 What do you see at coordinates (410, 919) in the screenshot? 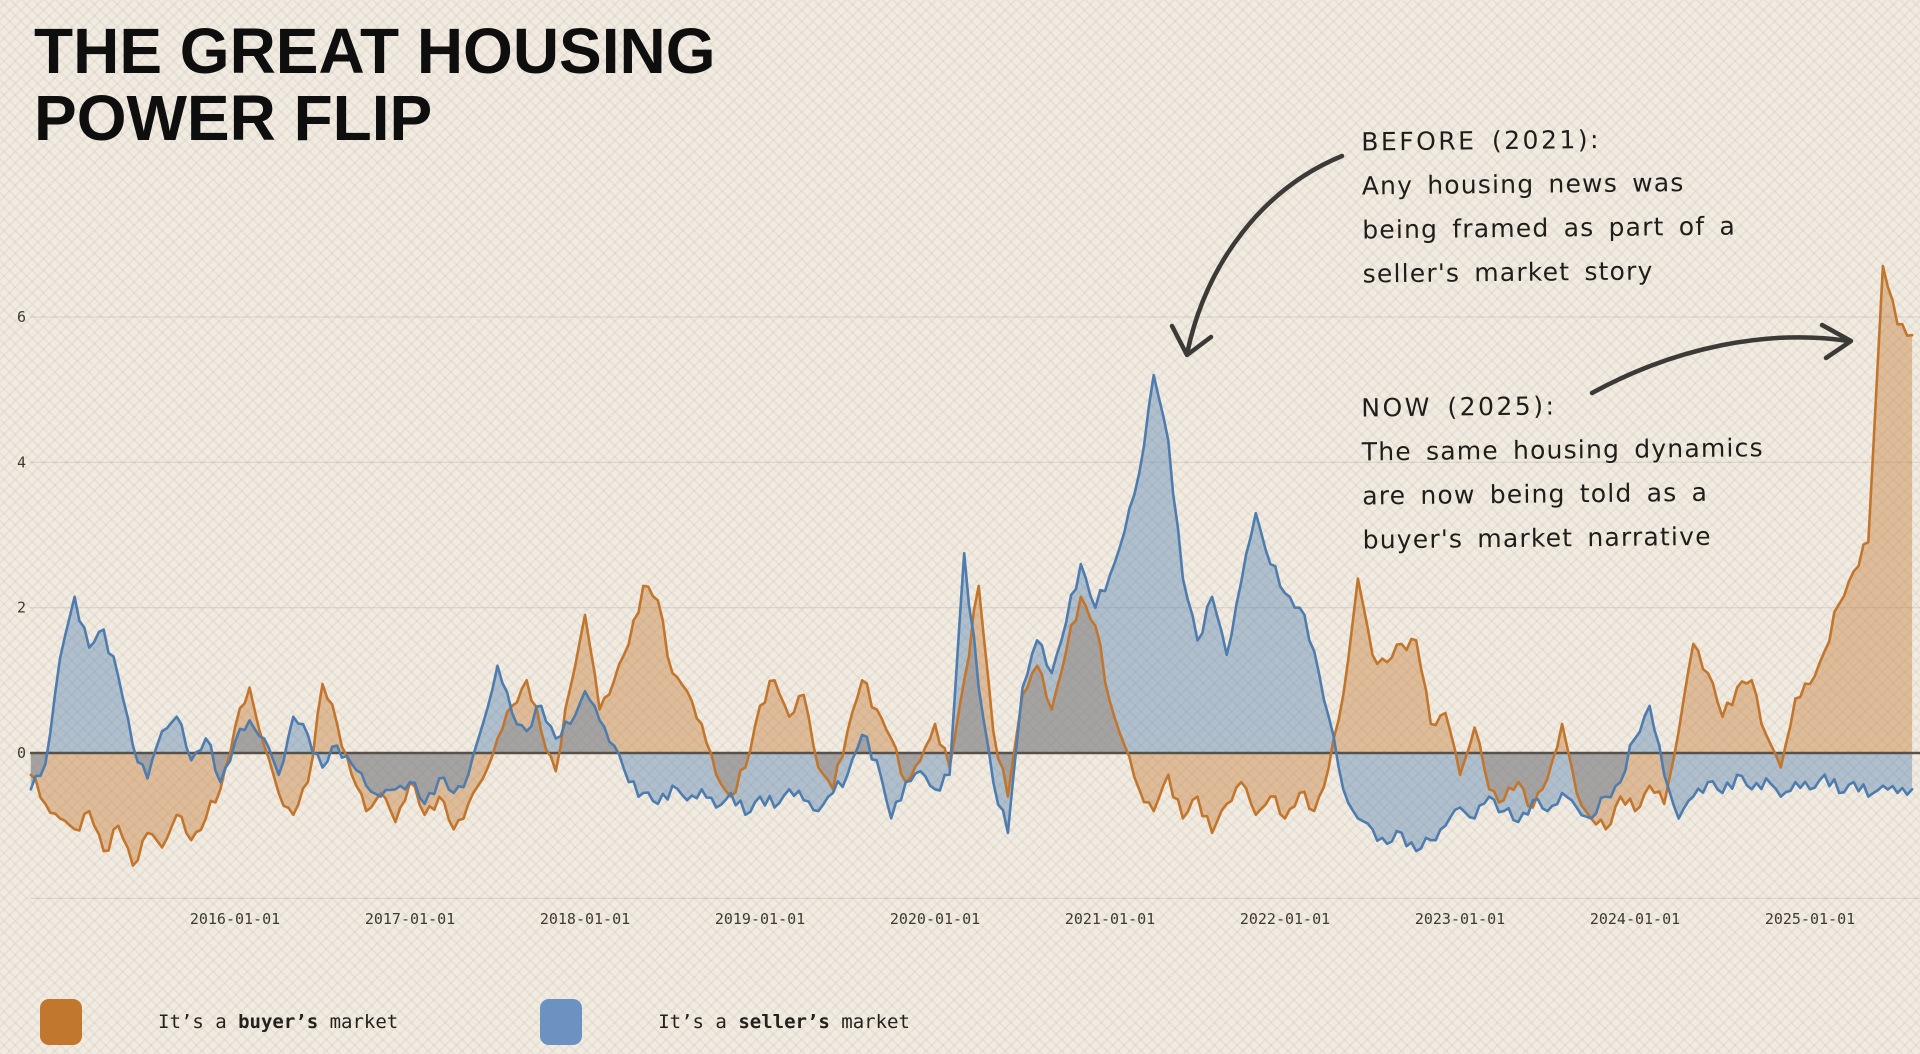
I see `x-tick-label: 2017-01-01` at bounding box center [410, 919].